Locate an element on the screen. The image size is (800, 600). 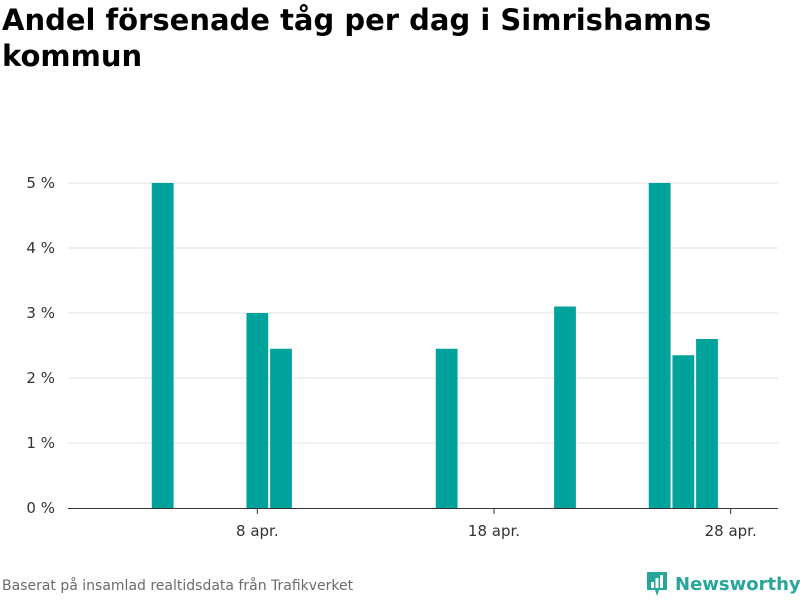
y-tick-label: 5 % is located at coordinates (40, 183).